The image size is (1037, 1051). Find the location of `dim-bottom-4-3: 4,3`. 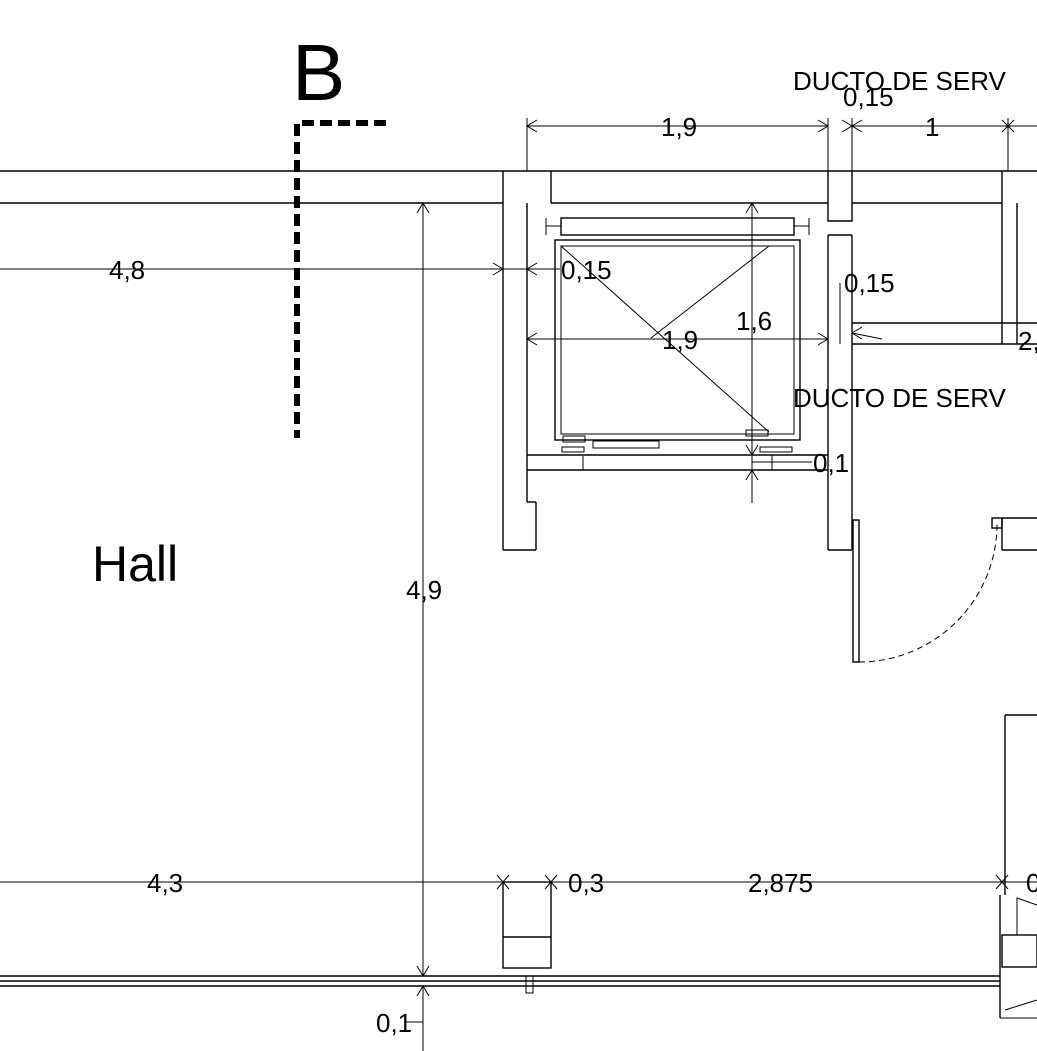

dim-bottom-4-3: 4,3 is located at coordinates (165, 883).